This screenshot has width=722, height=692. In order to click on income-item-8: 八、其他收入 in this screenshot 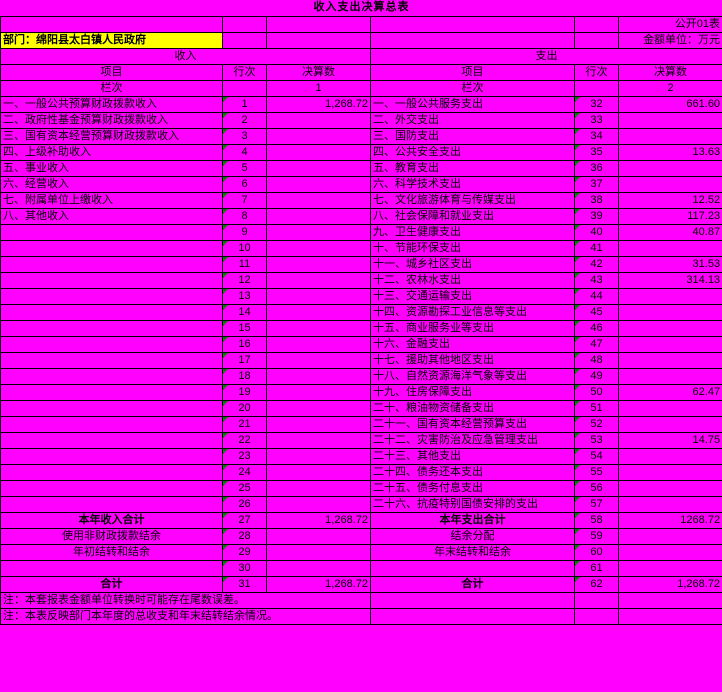, I will do `click(111, 216)`.